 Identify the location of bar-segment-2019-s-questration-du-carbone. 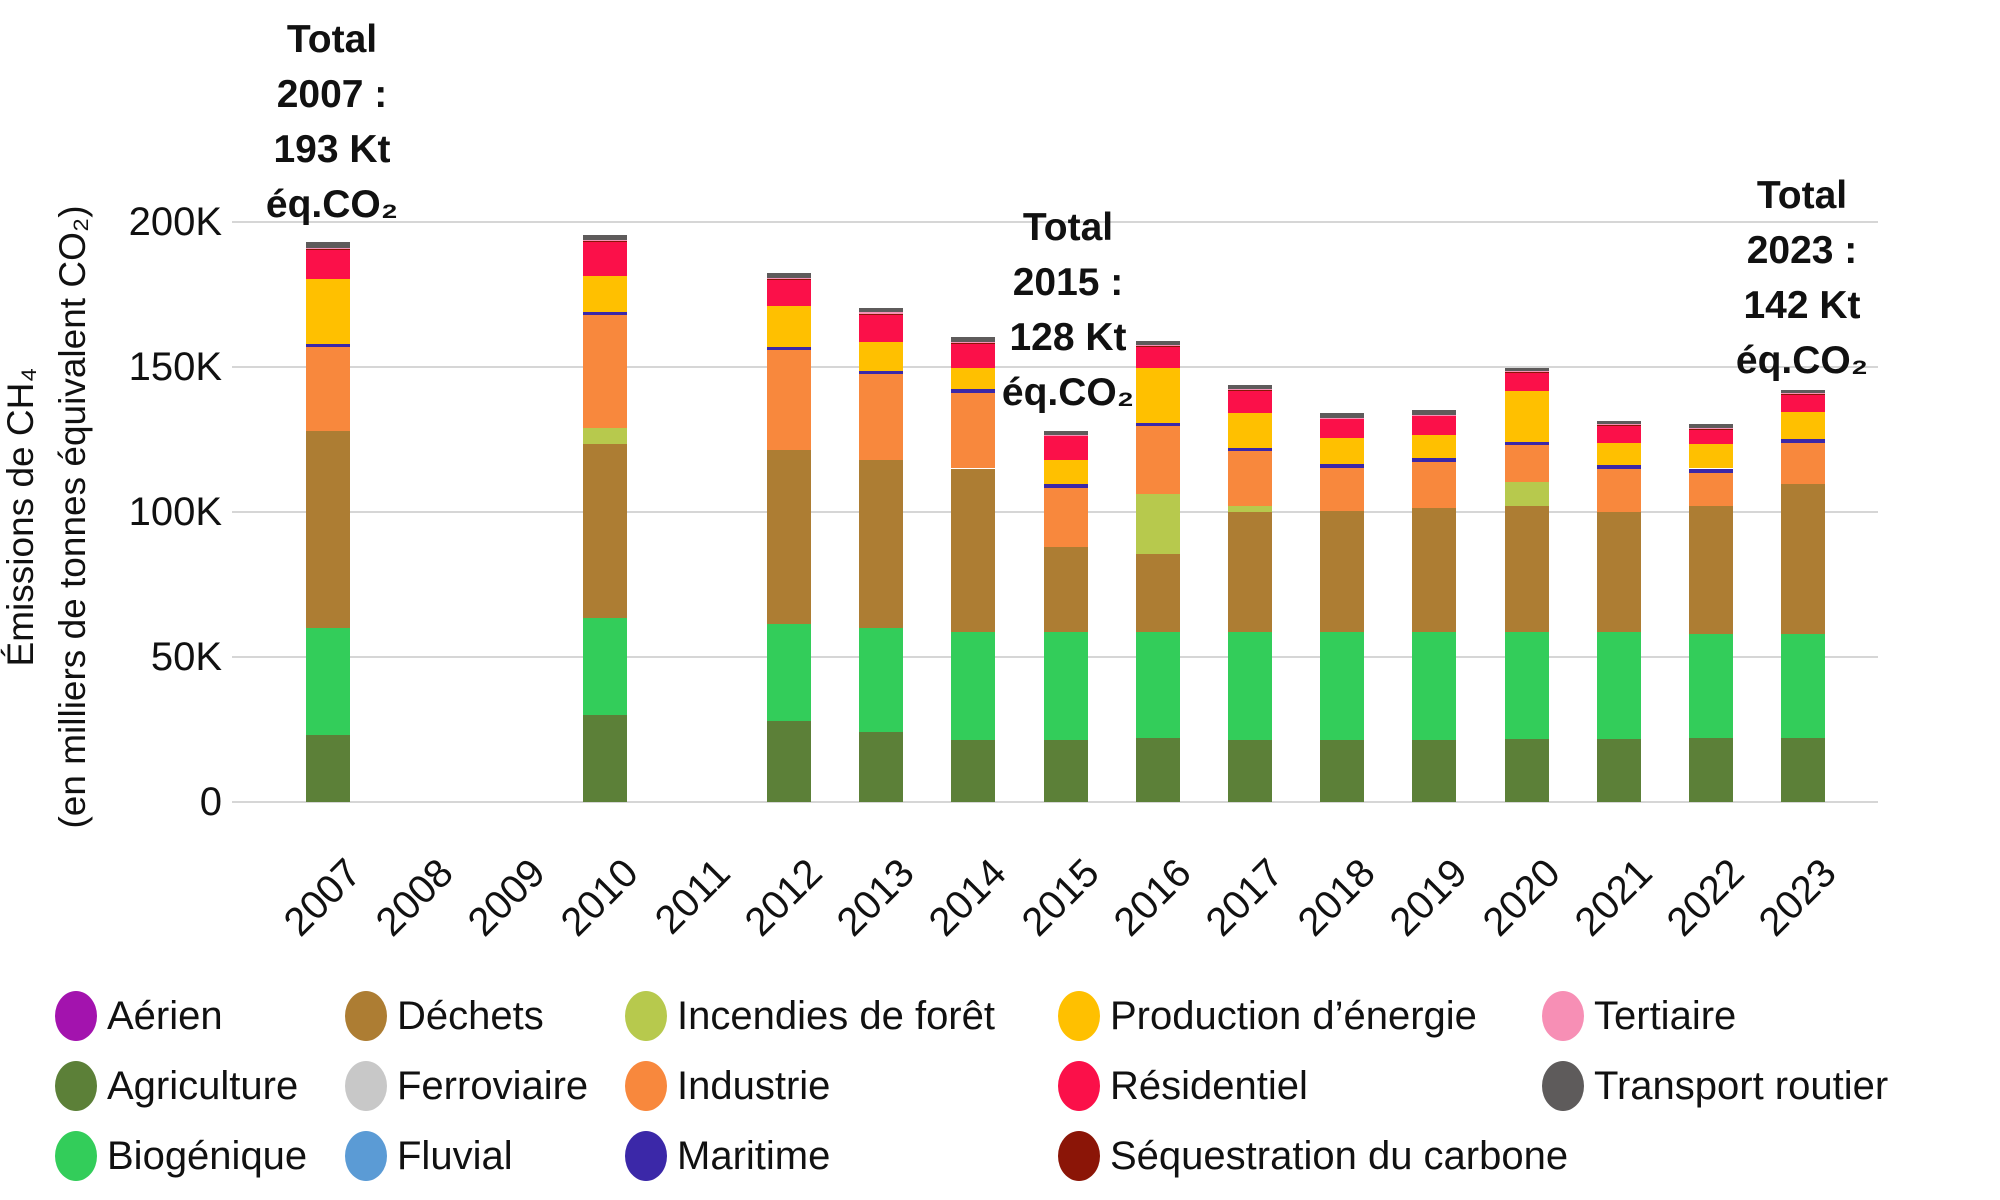
(1434, 415).